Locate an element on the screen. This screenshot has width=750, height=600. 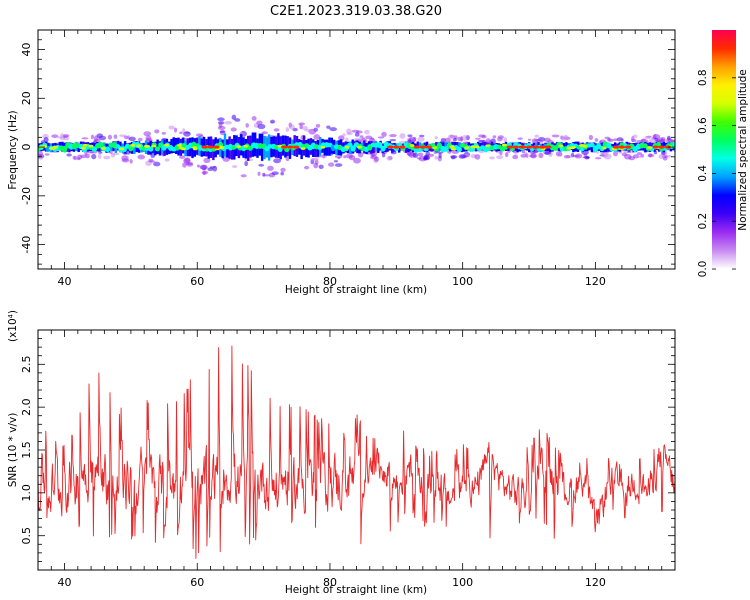
colorbar-tick-label: 0.6 is located at coordinates (703, 125).